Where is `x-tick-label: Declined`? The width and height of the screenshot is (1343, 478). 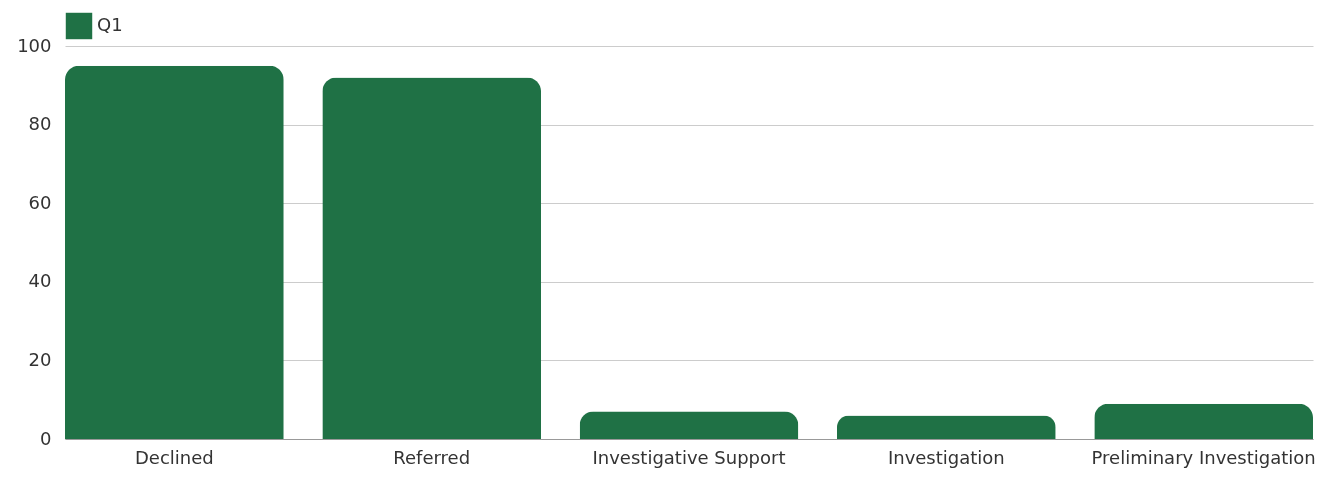 x-tick-label: Declined is located at coordinates (174, 457).